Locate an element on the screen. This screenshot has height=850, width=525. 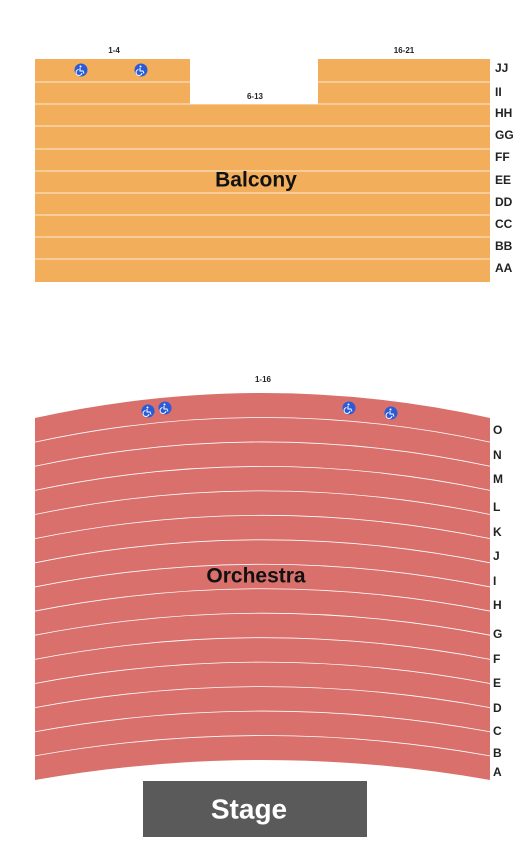
row-label: F is located at coordinates (496, 659).